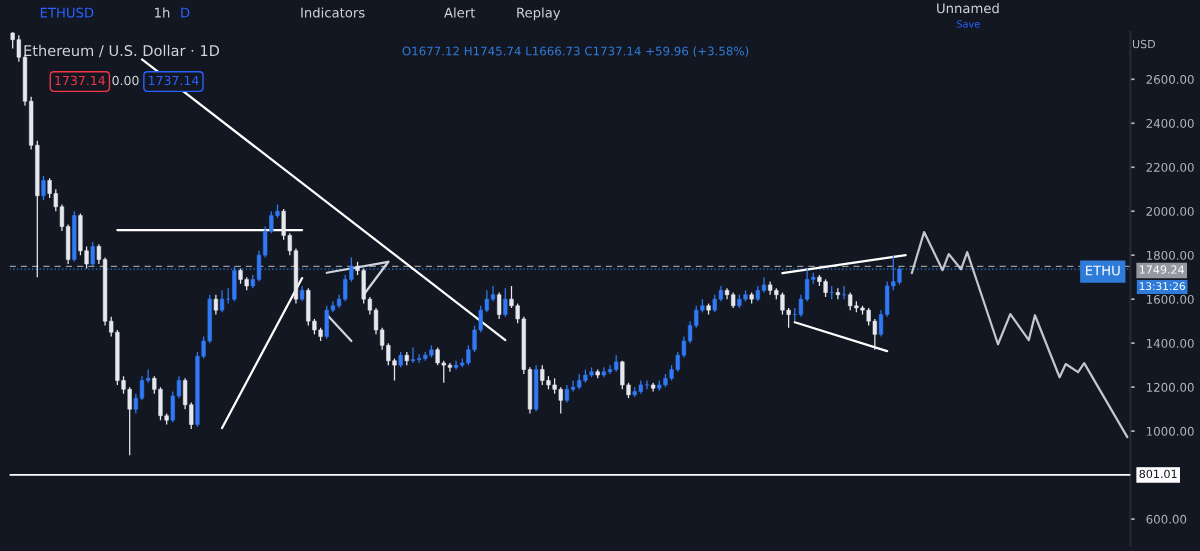 This screenshot has height=551, width=1200. Describe the element at coordinates (1170, 123) in the screenshot. I see `y-tick-label: 2400.00` at that location.